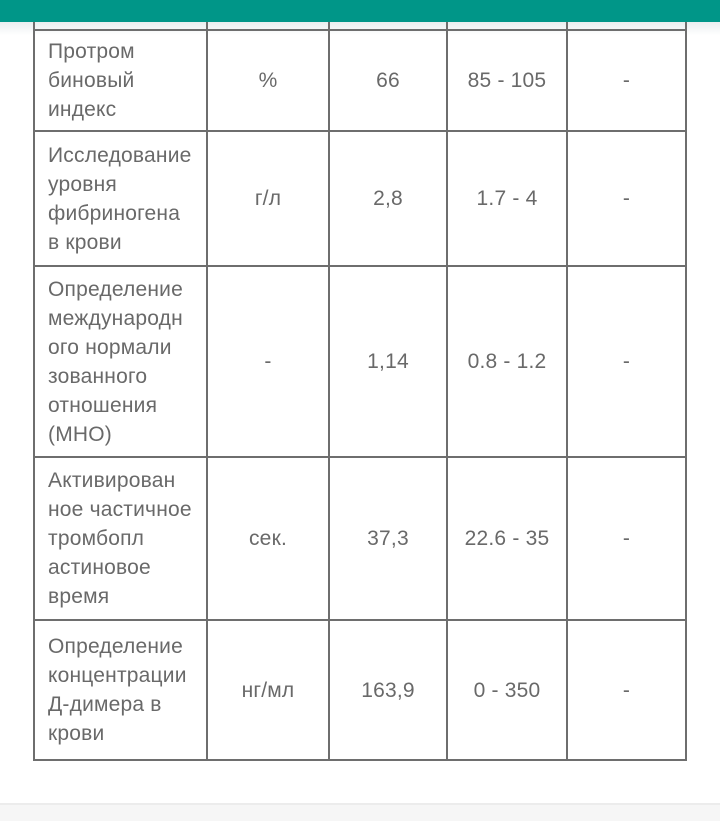  What do you see at coordinates (120, 26) in the screenshot?
I see `test-name-cell` at bounding box center [120, 26].